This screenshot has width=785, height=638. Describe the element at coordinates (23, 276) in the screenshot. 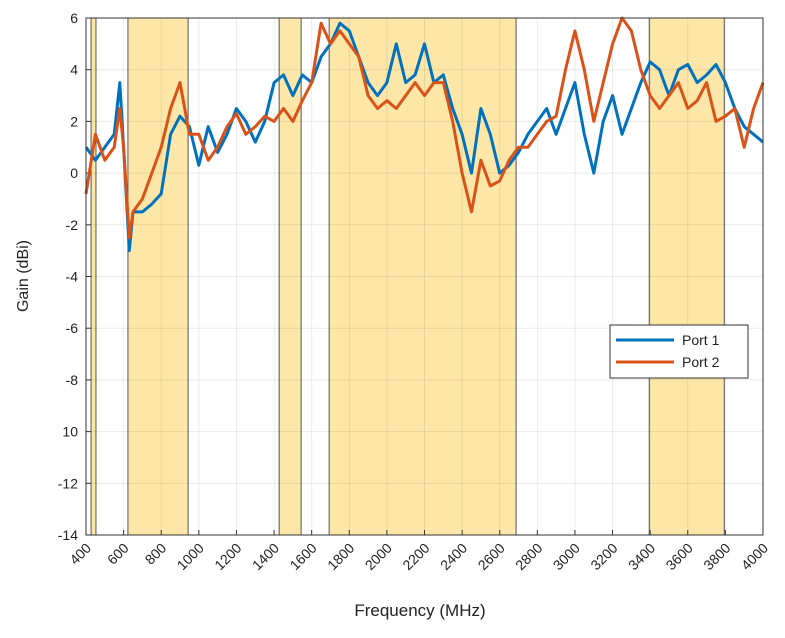

I see `y-axis-label: Gain (dBi)` at that location.